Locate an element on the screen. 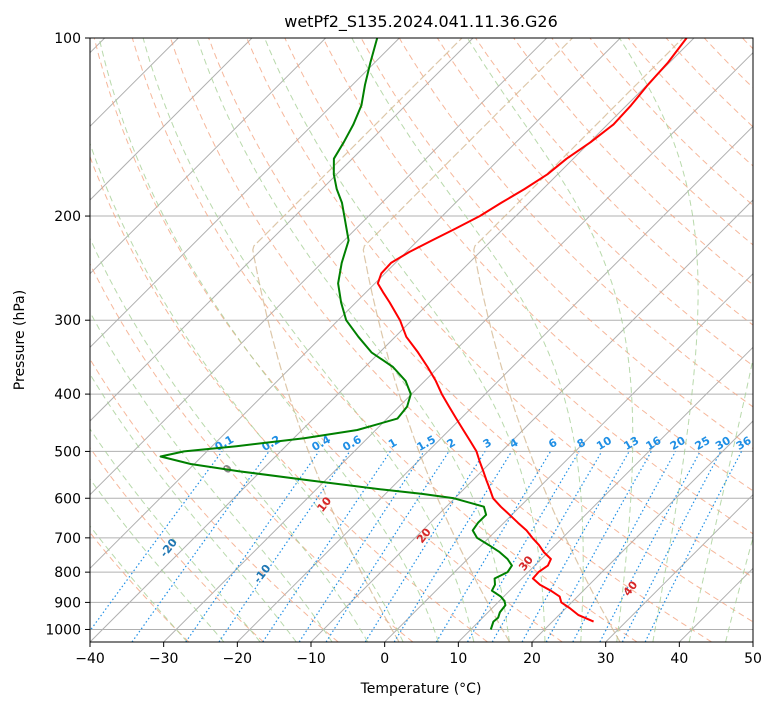 Image resolution: width=775 pixels, height=708 pixels. chart-title: wetPf2_S135.2024.041.11.36.G26 is located at coordinates (421, 22).